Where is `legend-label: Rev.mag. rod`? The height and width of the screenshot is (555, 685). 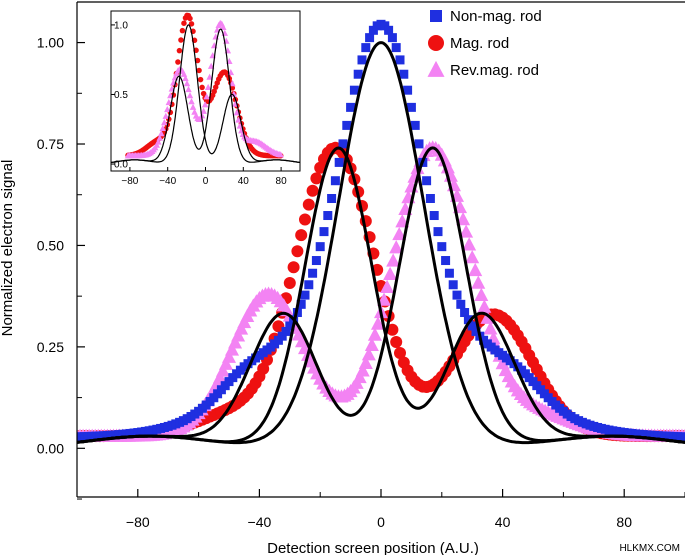
legend-label: Rev.mag. rod is located at coordinates (494, 70).